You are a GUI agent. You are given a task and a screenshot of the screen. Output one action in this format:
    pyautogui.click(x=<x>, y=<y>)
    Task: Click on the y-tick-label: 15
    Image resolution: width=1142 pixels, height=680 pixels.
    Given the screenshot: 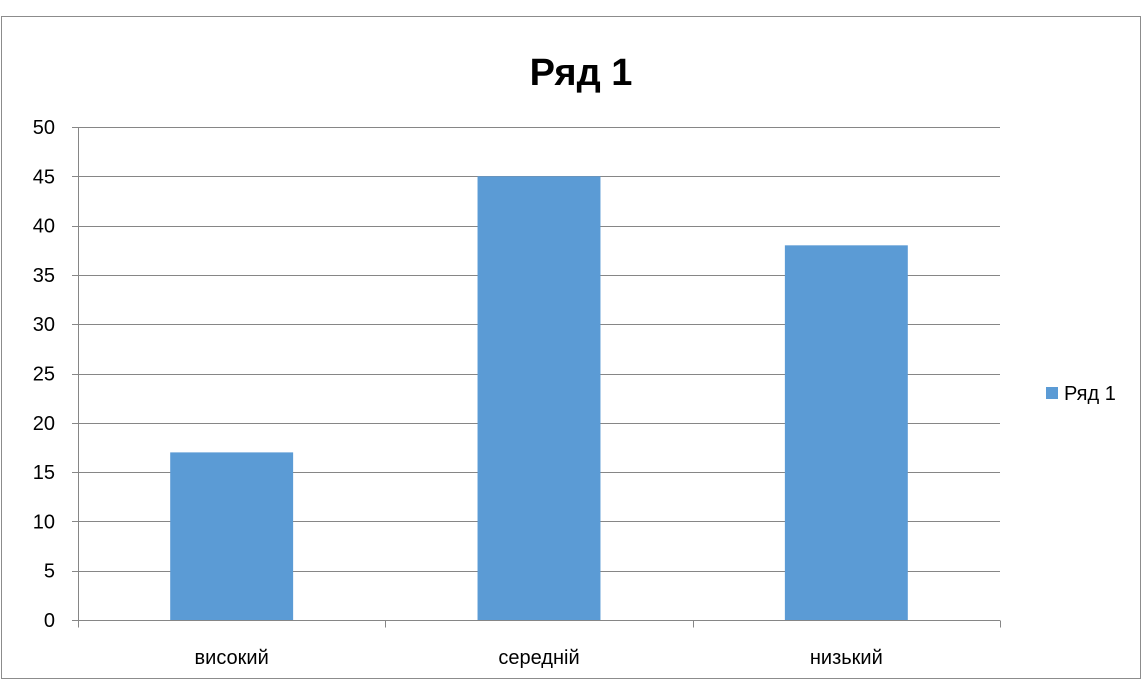 What is the action you would take?
    pyautogui.click(x=44, y=473)
    